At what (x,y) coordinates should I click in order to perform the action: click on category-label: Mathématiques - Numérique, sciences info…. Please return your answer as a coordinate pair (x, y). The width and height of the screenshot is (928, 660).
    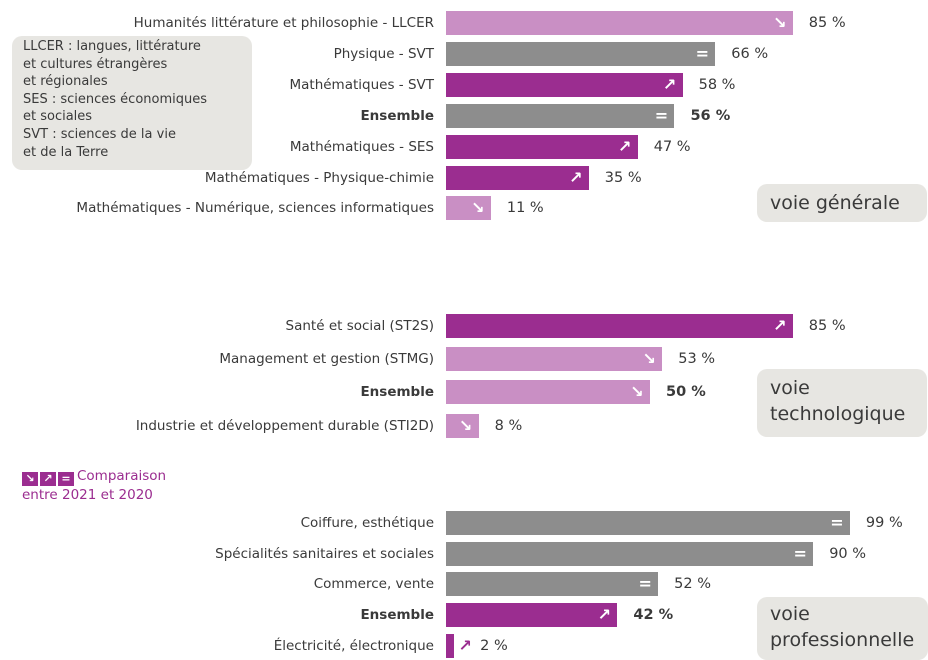
    Looking at the image, I should click on (255, 208).